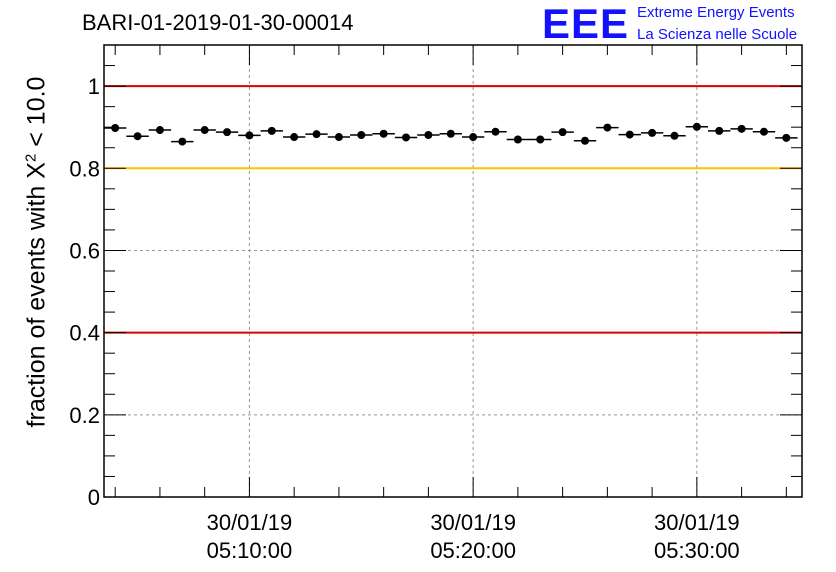 This screenshot has width=836, height=572. I want to click on x-tick-label-time: 05:10:00, so click(250, 550).